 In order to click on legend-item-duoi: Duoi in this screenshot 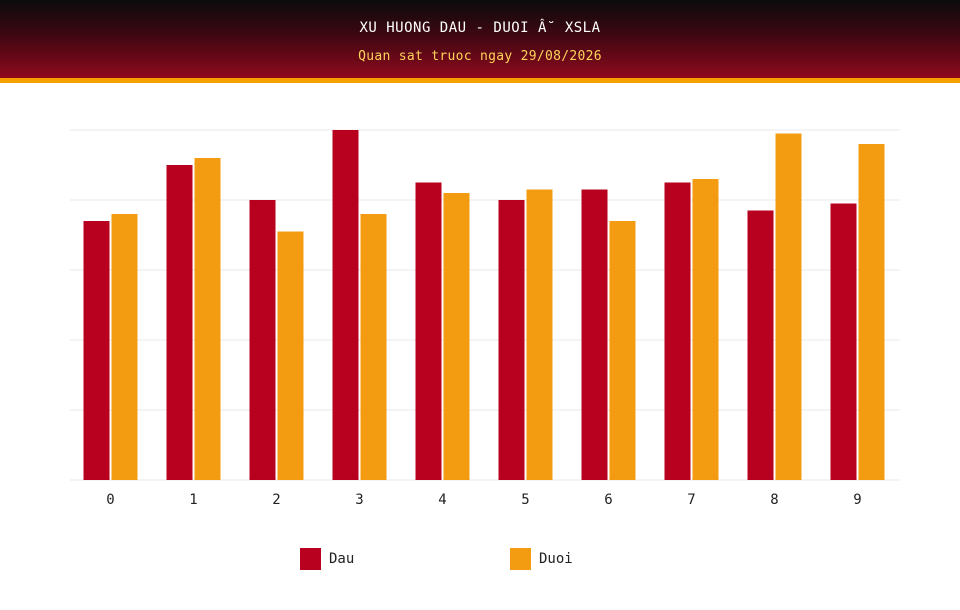, I will do `click(541, 559)`.